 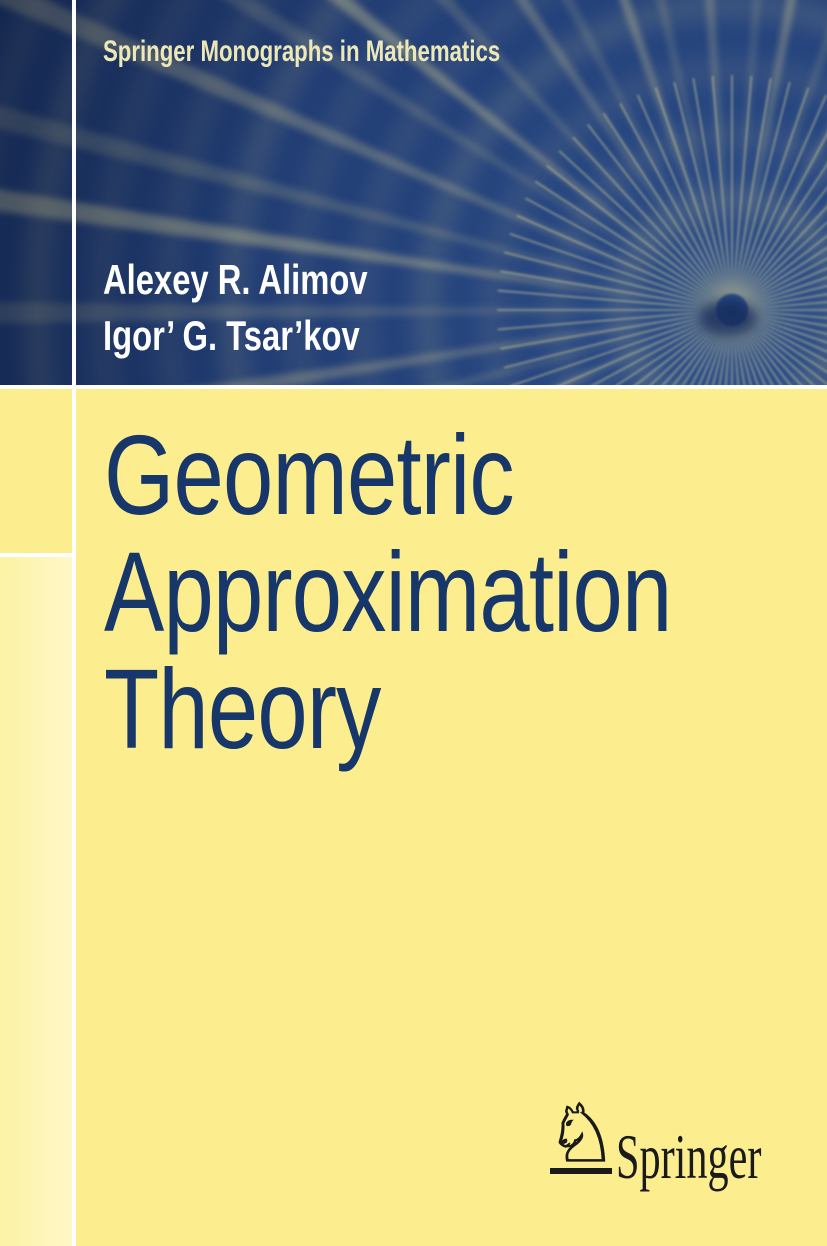 What do you see at coordinates (231, 335) in the screenshot?
I see `author-name-2: Igor’ G. Tsar’kov` at bounding box center [231, 335].